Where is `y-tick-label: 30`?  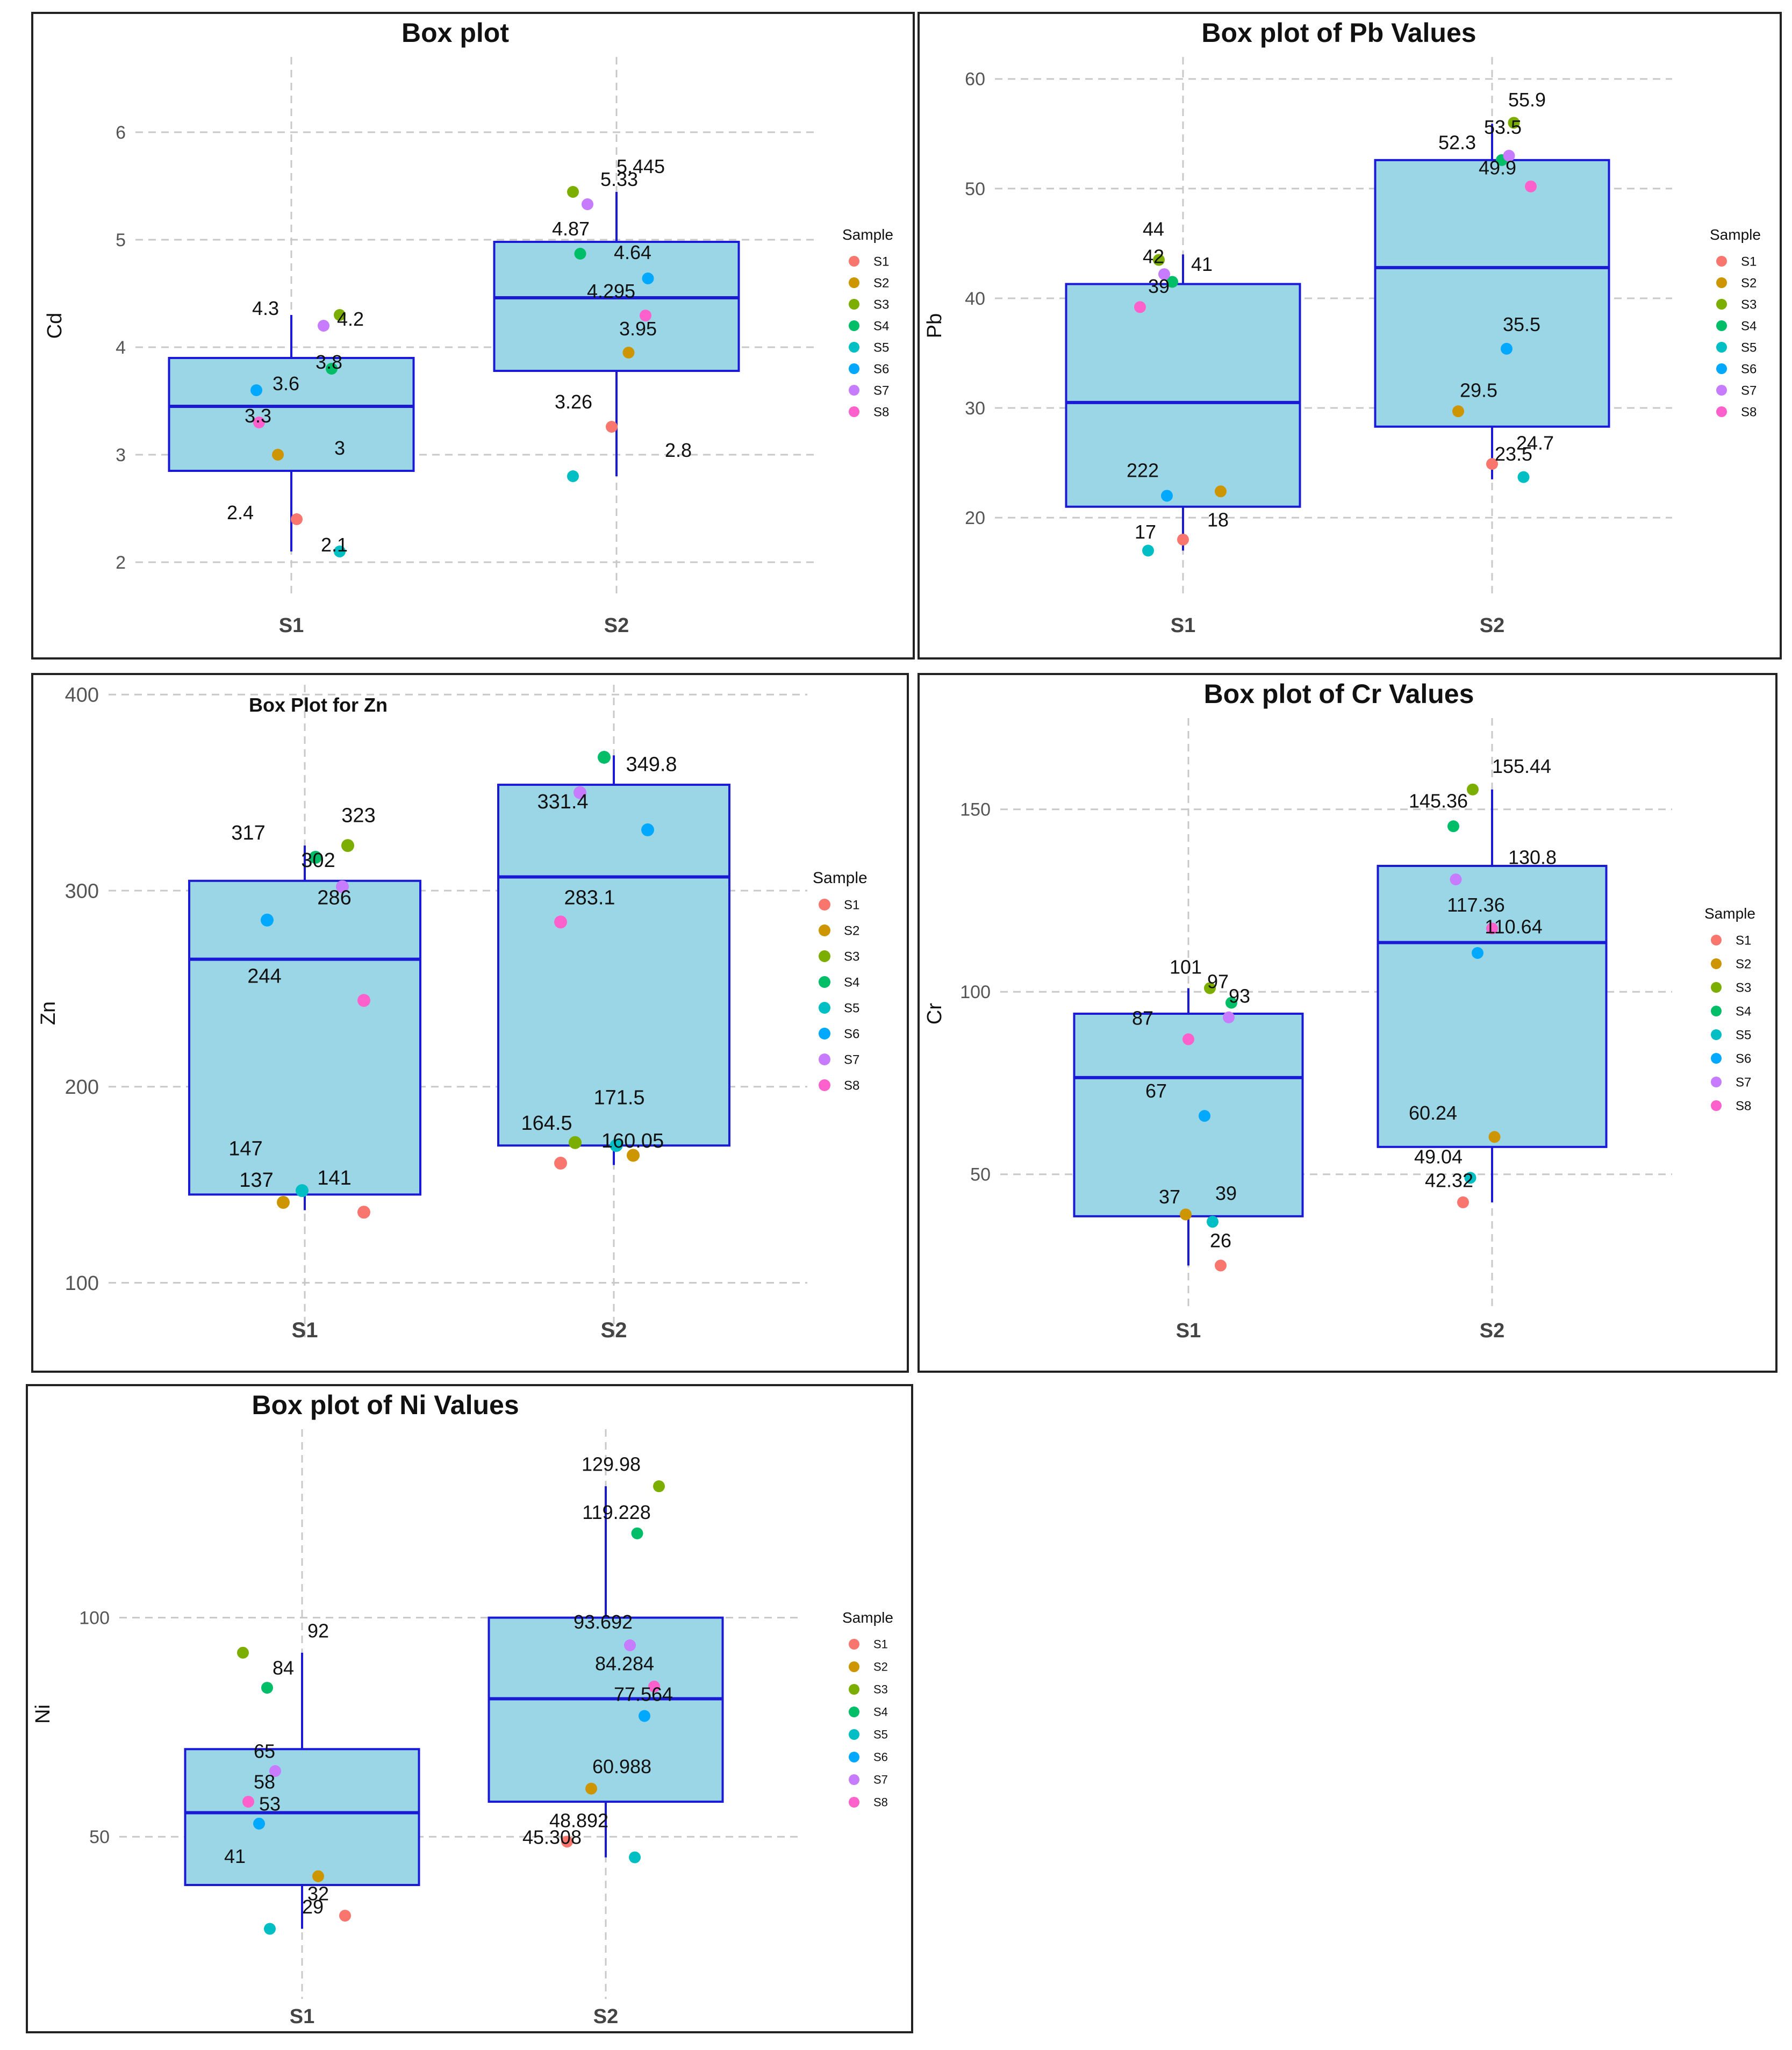
y-tick-label: 30 is located at coordinates (975, 408).